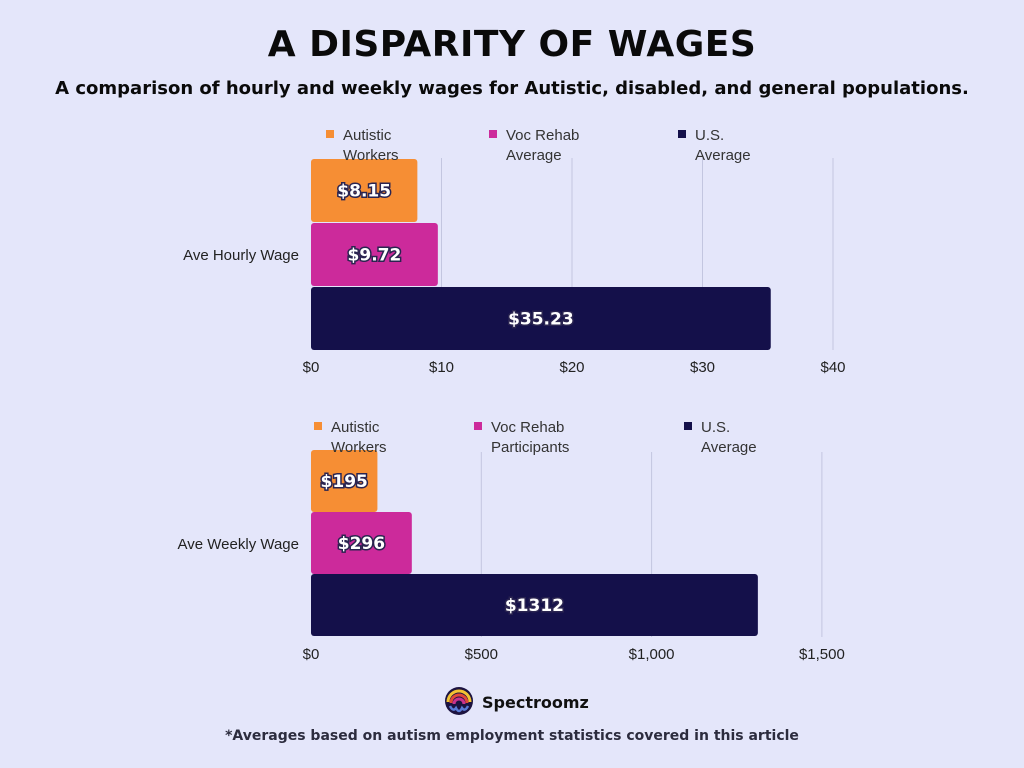 The height and width of the screenshot is (768, 1024). I want to click on x-tick-label: $500, so click(481, 654).